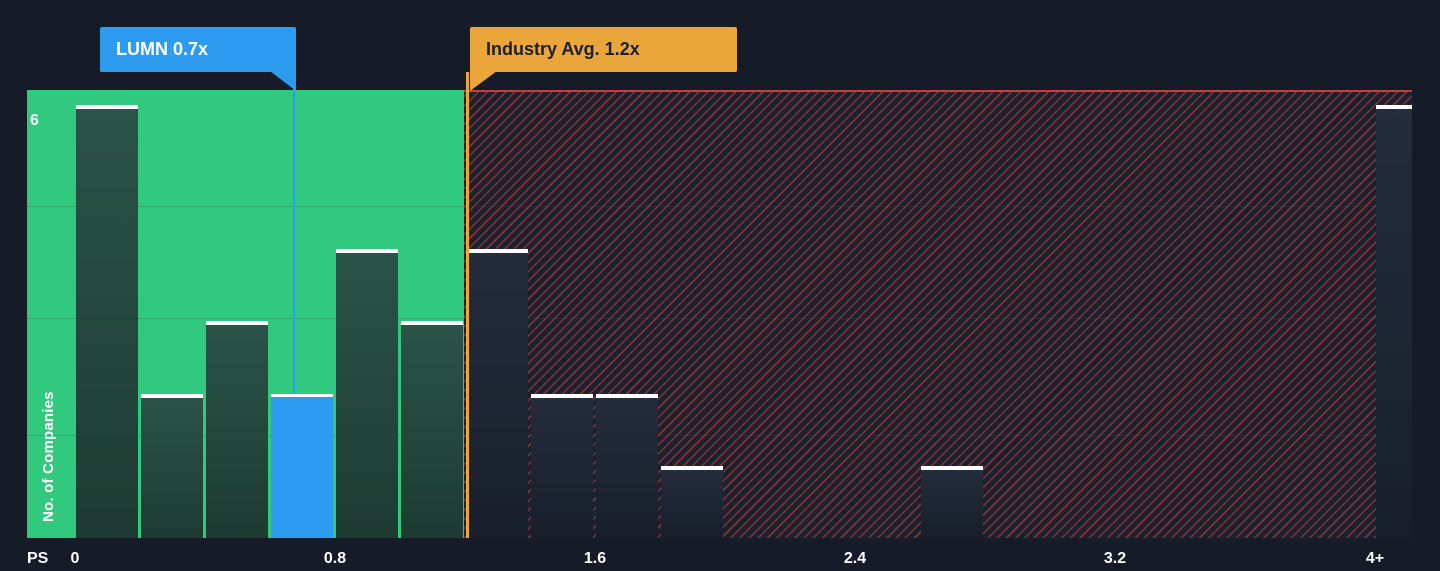  Describe the element at coordinates (855, 558) in the screenshot. I see `x-axis-tick-2.4: 2.4` at that location.